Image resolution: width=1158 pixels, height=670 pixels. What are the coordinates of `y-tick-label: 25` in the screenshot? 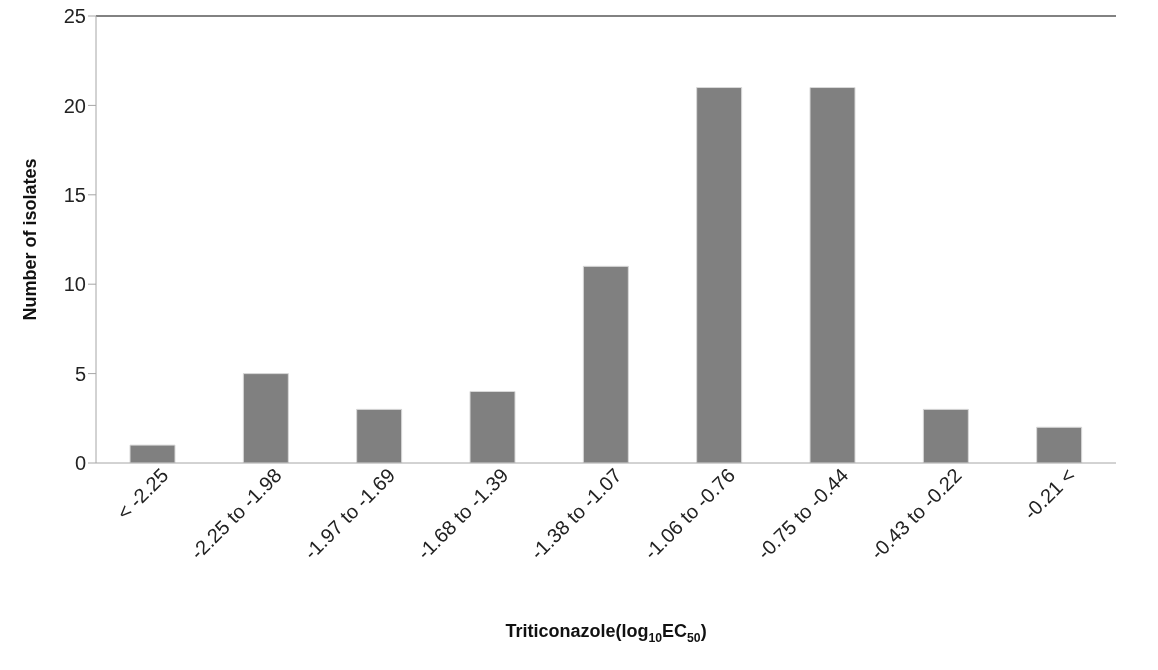 It's located at (74, 16).